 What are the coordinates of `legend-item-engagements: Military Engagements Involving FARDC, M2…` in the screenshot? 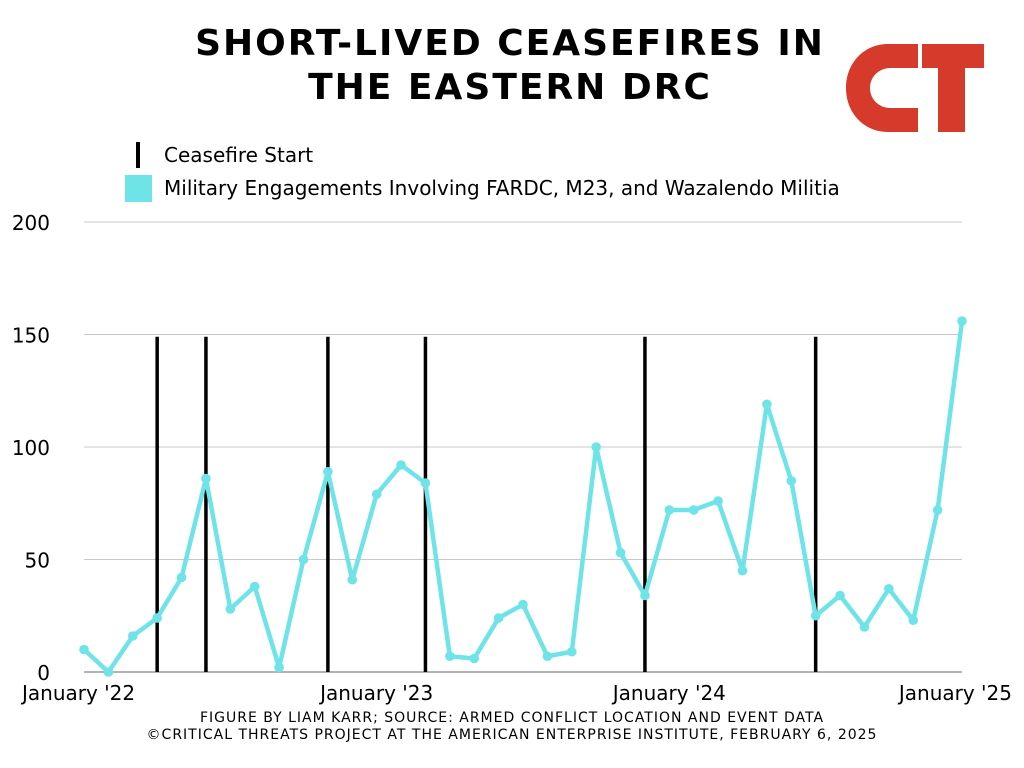 It's located at (482, 188).